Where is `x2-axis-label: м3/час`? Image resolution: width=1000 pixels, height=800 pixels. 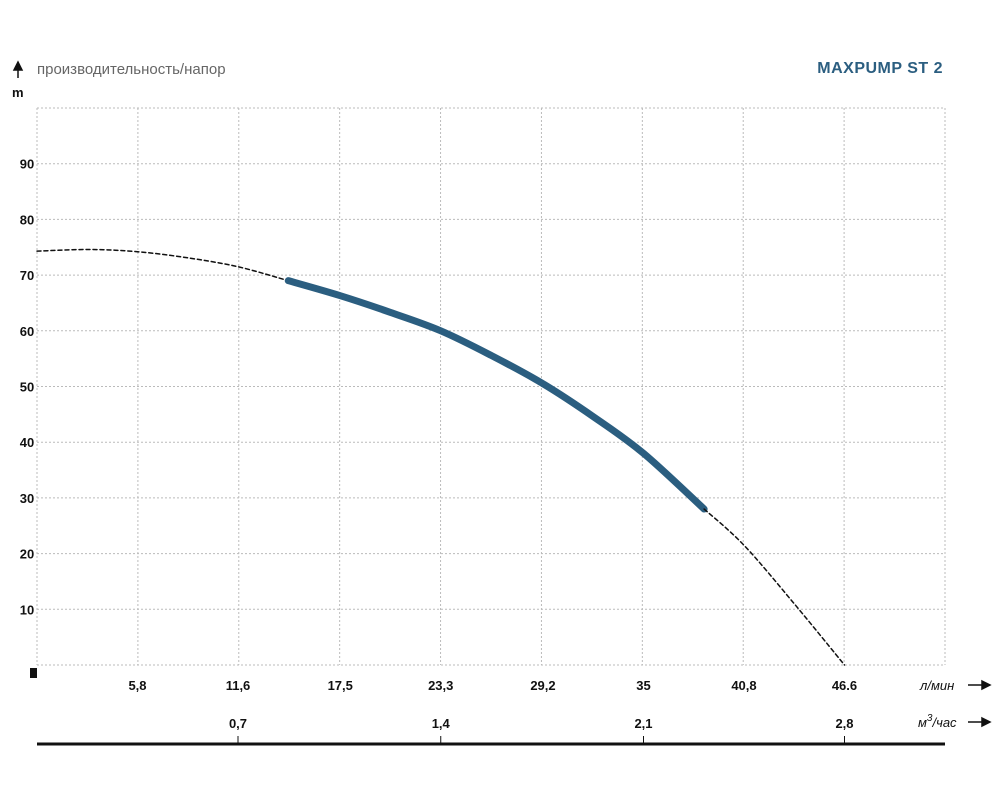
x2-axis-label: м3/час is located at coordinates (937, 721).